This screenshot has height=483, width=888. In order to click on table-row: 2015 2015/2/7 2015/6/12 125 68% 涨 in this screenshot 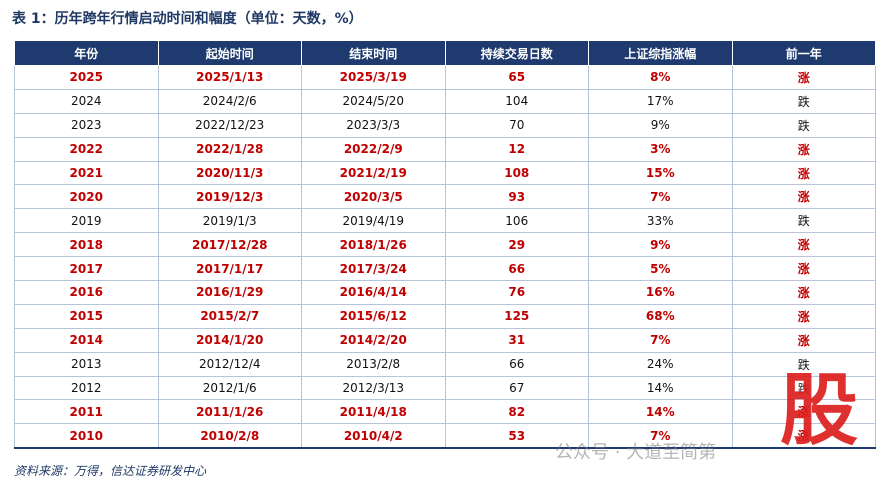, I will do `click(445, 316)`.